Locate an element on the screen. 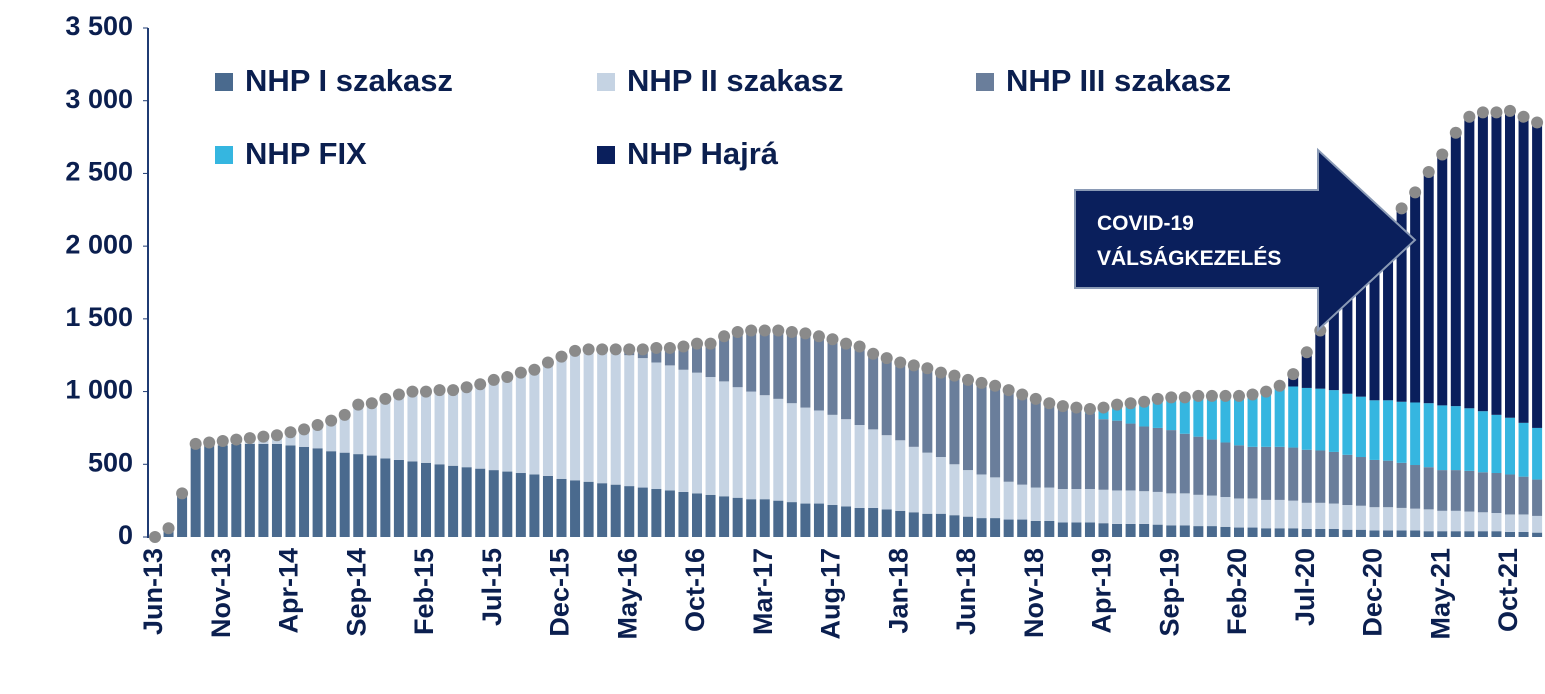  x-tick-label: Apr-14 is located at coordinates (289, 591).